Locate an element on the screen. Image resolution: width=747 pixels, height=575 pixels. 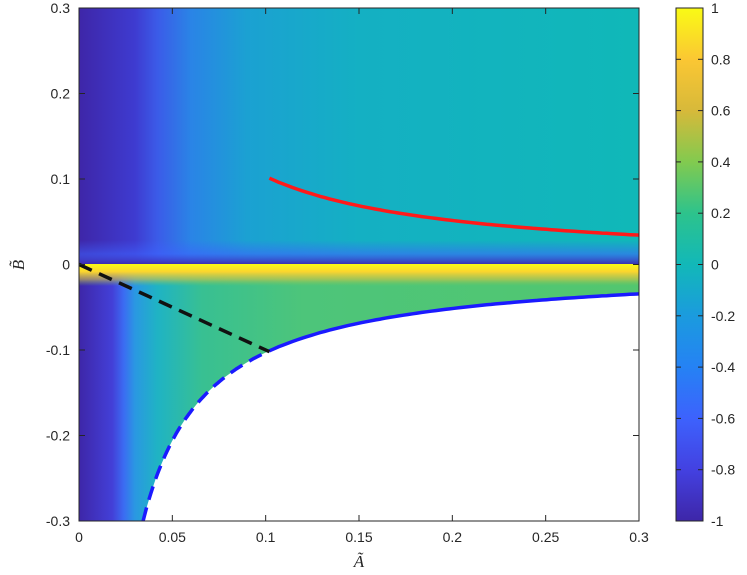
colorbar-tick-label: -0.4 is located at coordinates (723, 367).